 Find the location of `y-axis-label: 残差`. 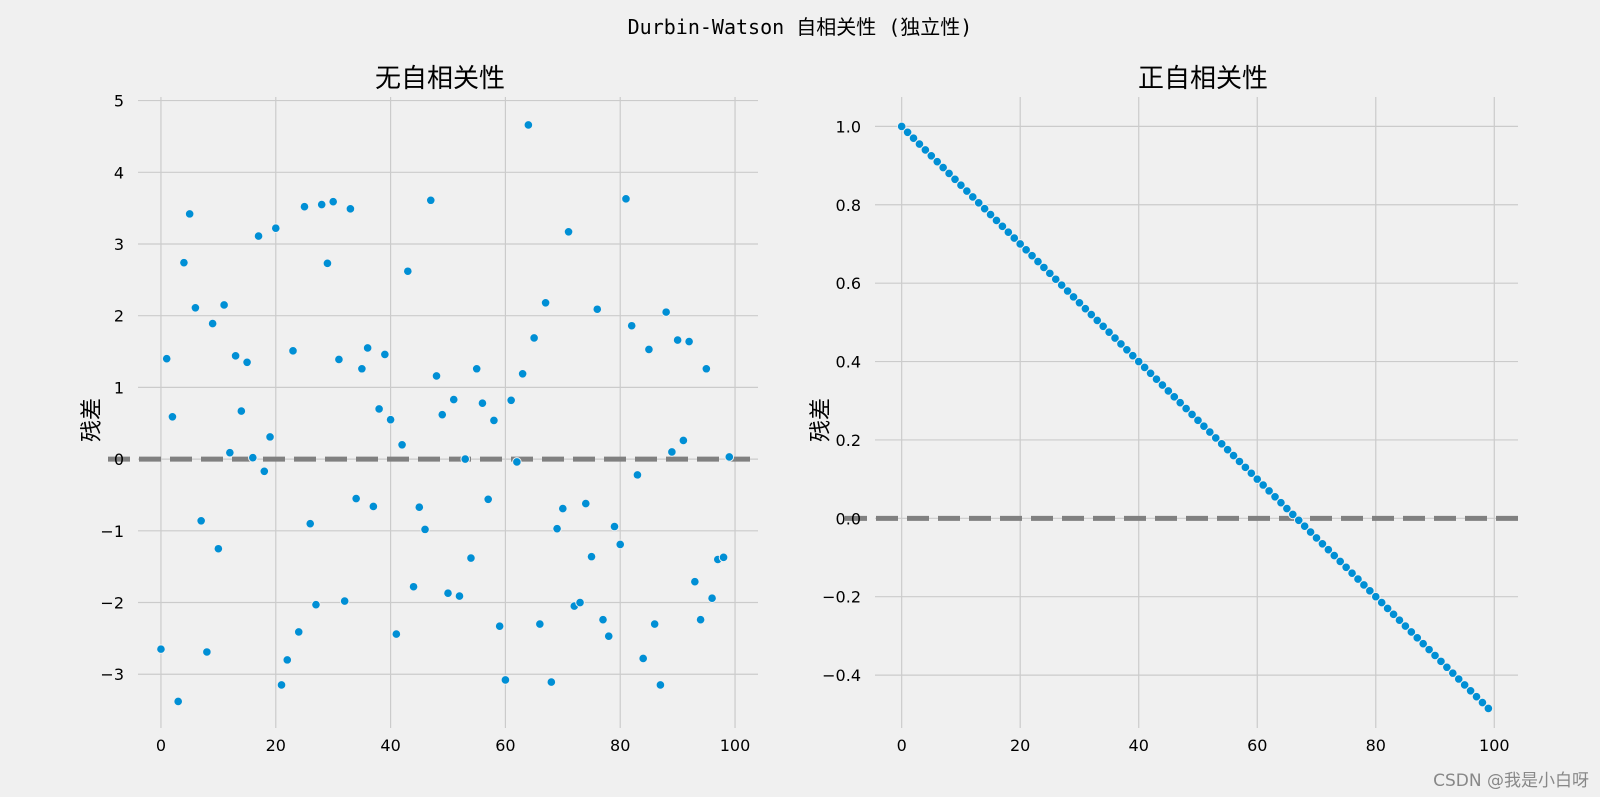

y-axis-label: 残差 is located at coordinates (821, 420).